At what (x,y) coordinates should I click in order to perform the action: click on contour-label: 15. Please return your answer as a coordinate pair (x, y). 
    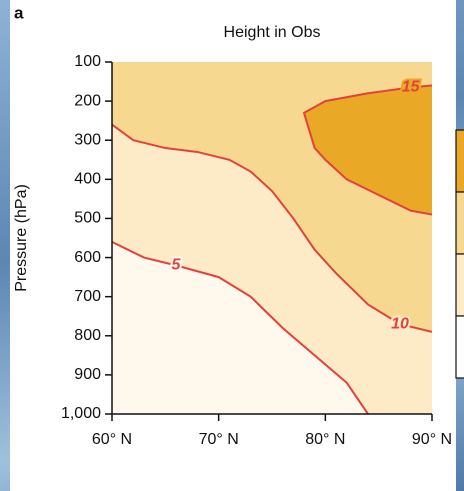
    Looking at the image, I should click on (411, 87).